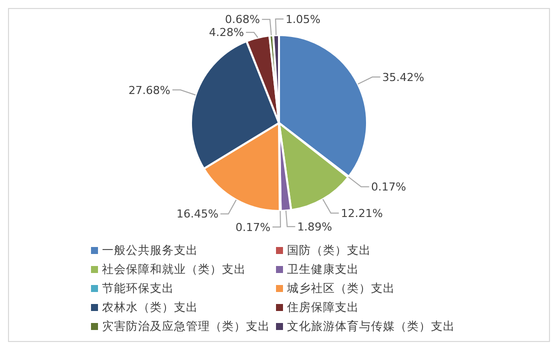  I want to click on data-label: 27.68%, so click(149, 90).